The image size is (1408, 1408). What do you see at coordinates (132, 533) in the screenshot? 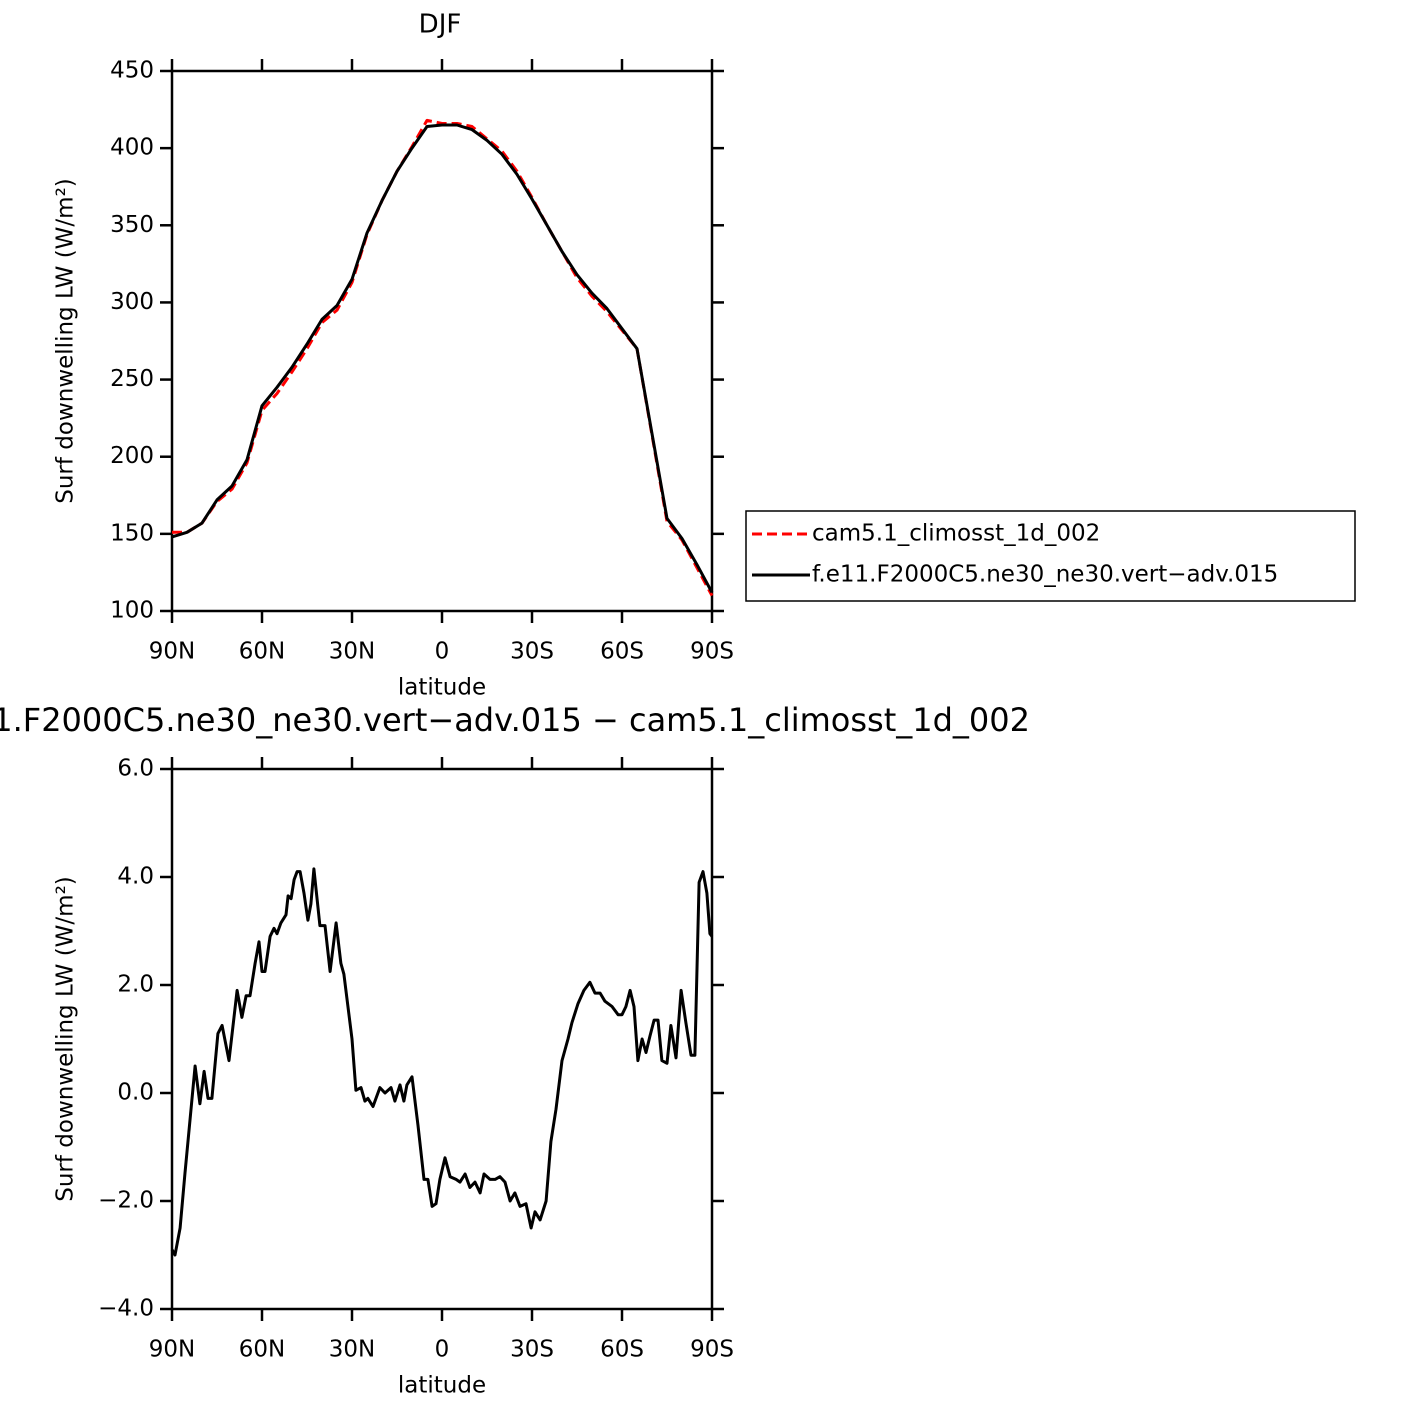
I see `y-tick-label: 150` at bounding box center [132, 533].